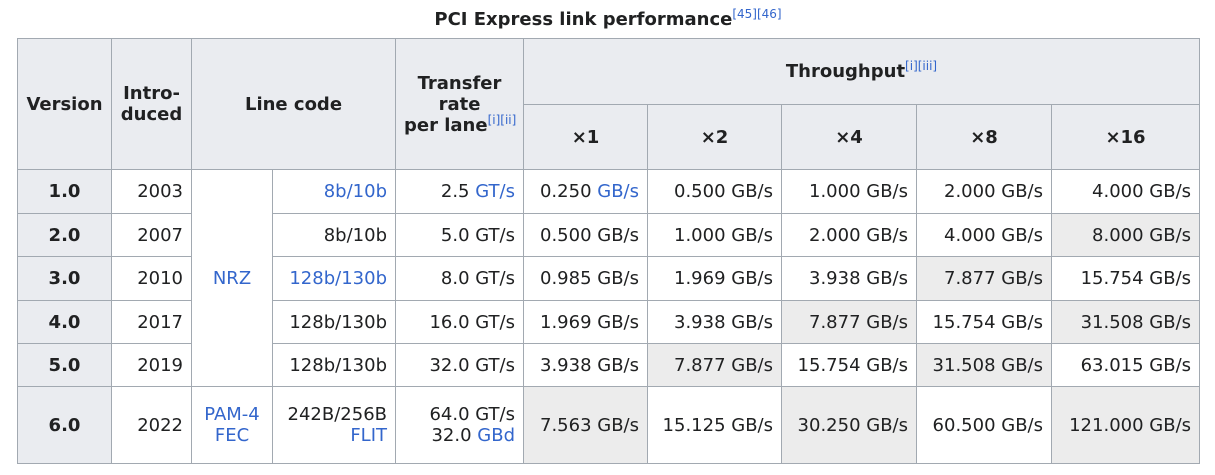  I want to click on introduced-cell: 2017, so click(151, 322).